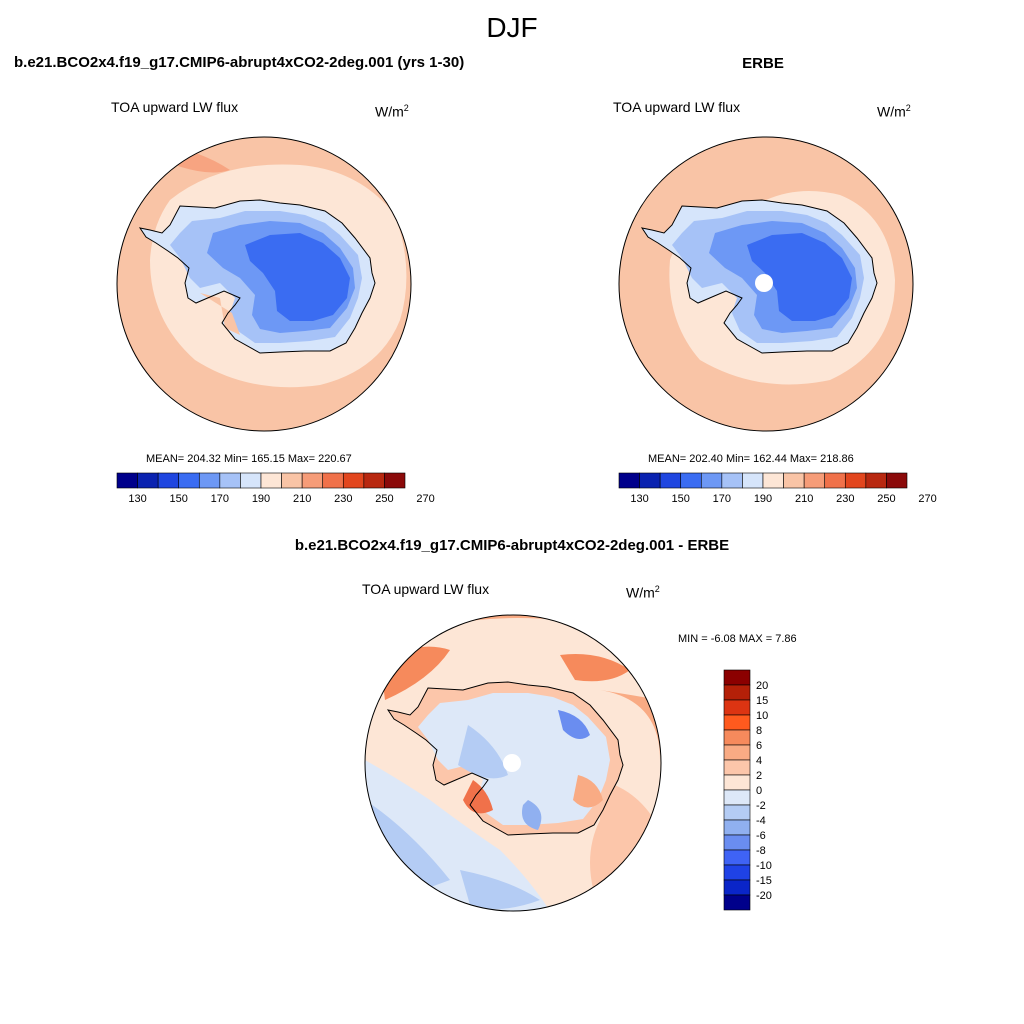  I want to click on diff-colorbar-tick: 10, so click(762, 716).